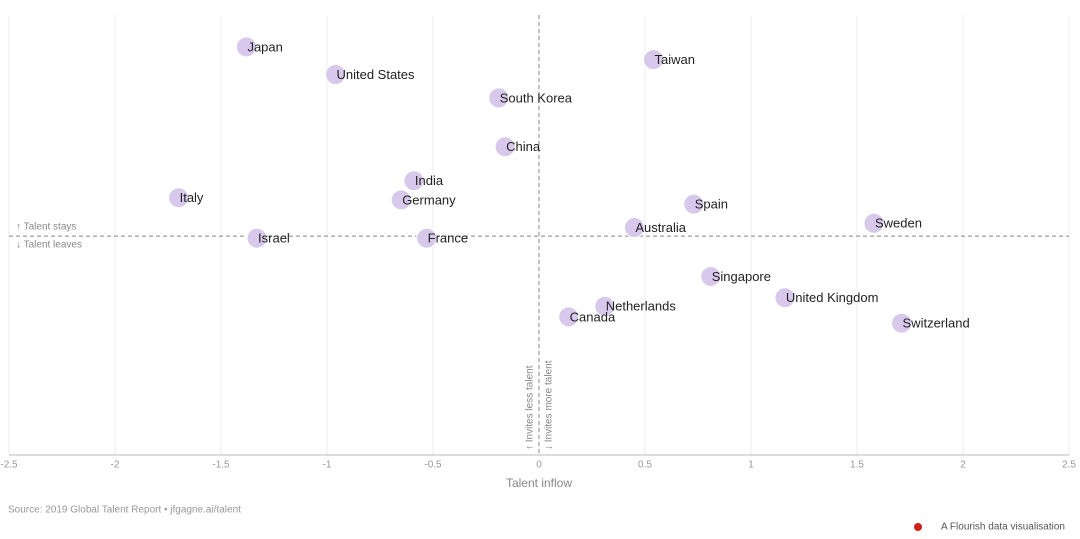 This screenshot has width=1080, height=539. I want to click on credit-icon, so click(918, 527).